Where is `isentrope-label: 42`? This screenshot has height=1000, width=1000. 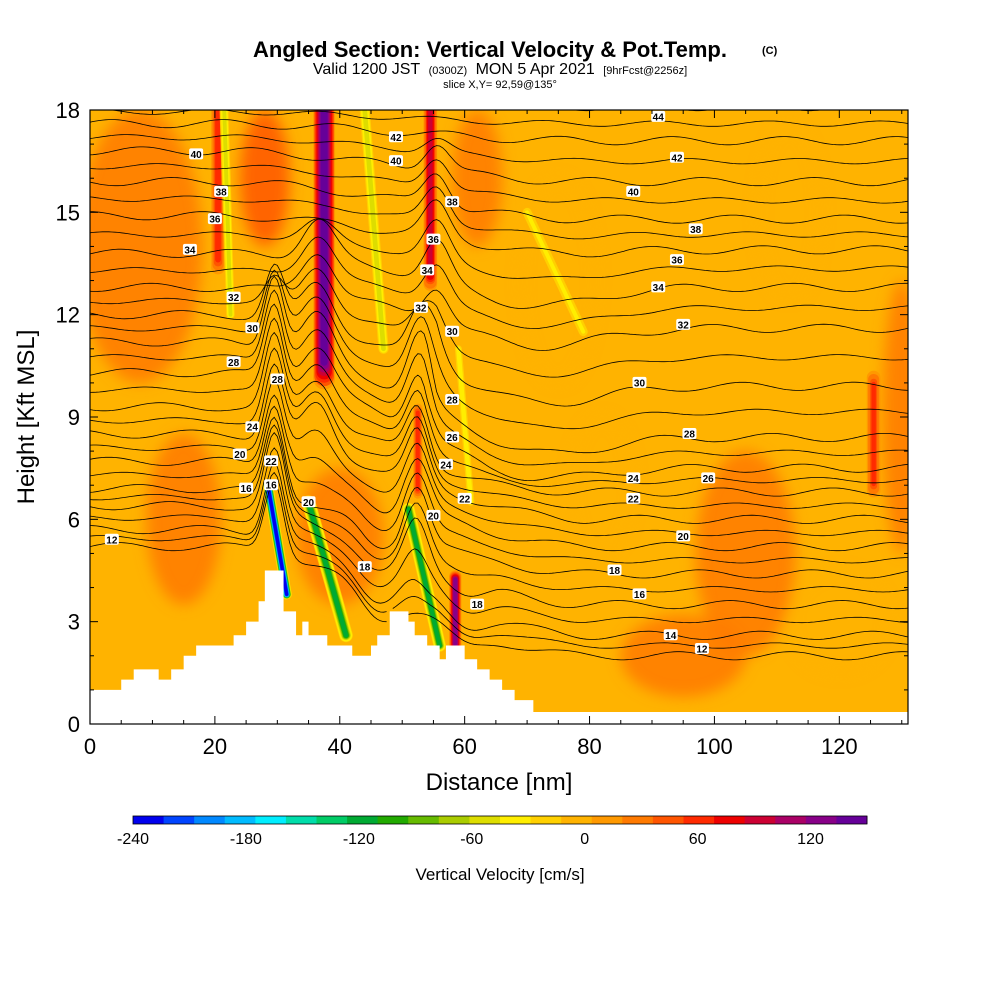
isentrope-label: 42 is located at coordinates (395, 137).